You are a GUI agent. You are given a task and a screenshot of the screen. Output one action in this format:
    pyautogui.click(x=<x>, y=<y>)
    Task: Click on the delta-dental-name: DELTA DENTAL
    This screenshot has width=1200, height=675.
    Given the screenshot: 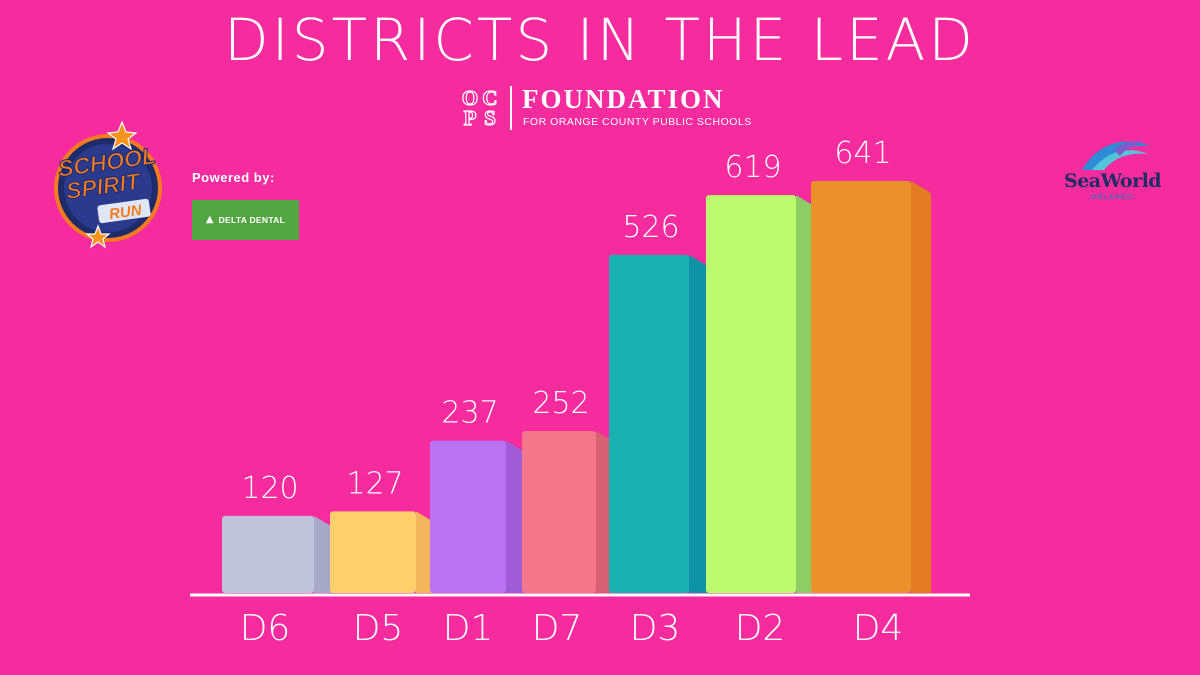 What is the action you would take?
    pyautogui.click(x=252, y=220)
    